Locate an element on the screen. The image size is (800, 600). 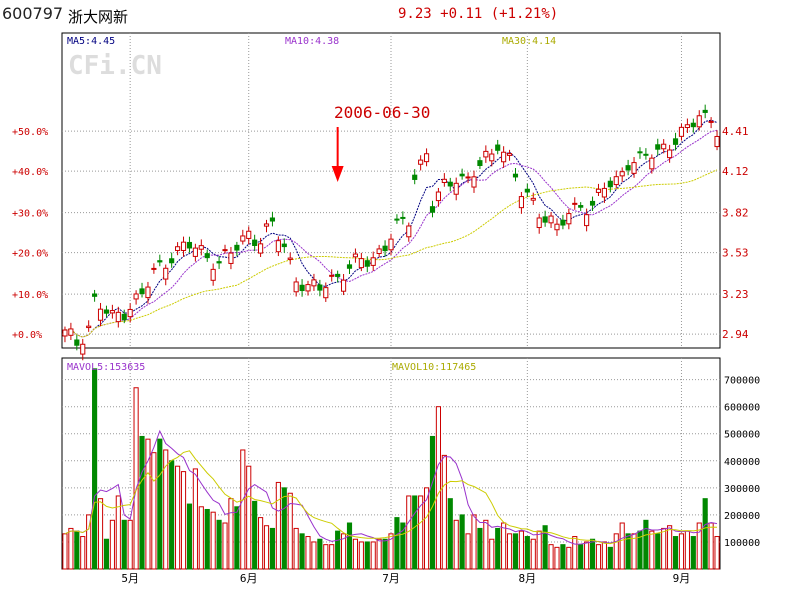
price-tick-right: 2.94 is located at coordinates (735, 334).